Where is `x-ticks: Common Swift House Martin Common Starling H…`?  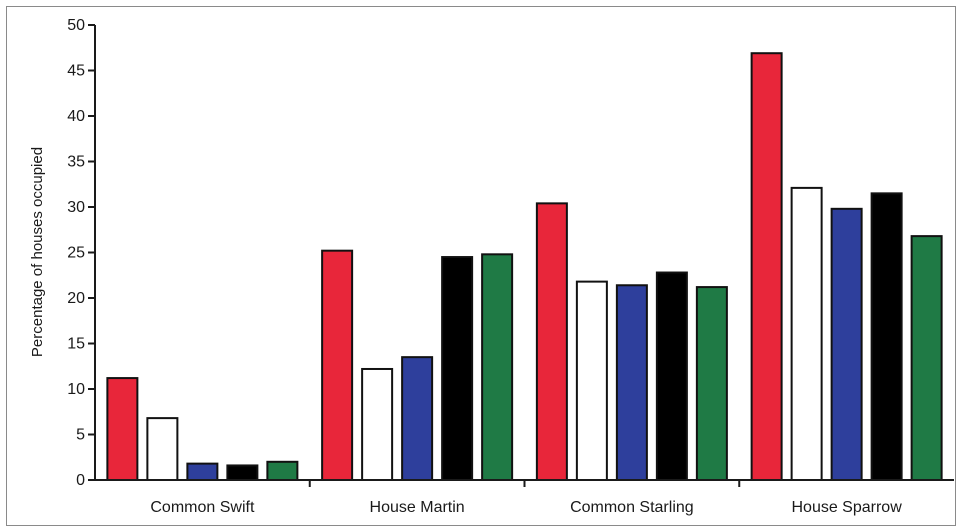 x-ticks: Common Swift House Martin Common Starling H… is located at coordinates (526, 498).